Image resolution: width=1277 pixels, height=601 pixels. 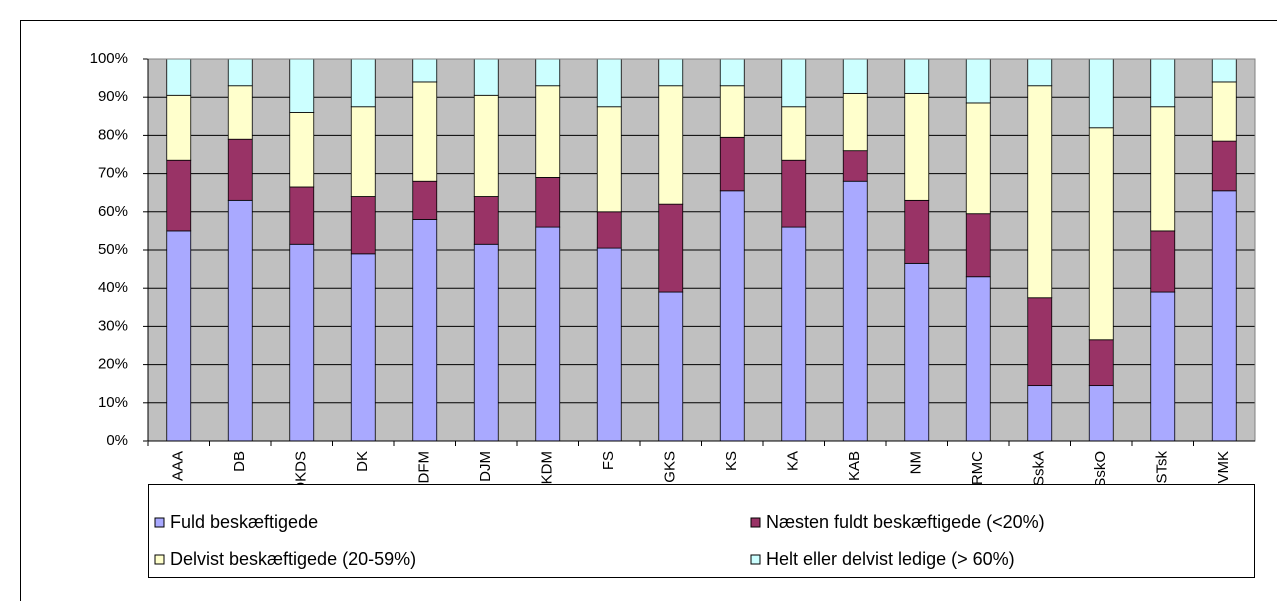 I want to click on x-tick-label: DJM, so click(x=485, y=466).